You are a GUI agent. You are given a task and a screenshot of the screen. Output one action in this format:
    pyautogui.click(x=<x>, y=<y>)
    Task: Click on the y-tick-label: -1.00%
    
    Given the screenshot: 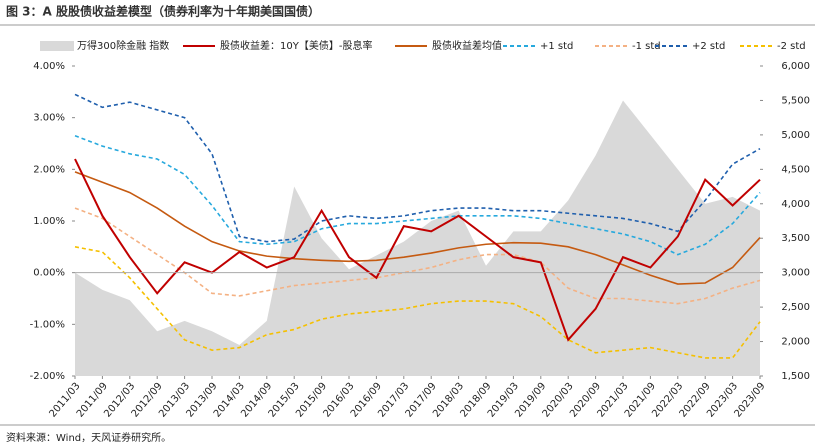 What is the action you would take?
    pyautogui.click(x=47, y=324)
    